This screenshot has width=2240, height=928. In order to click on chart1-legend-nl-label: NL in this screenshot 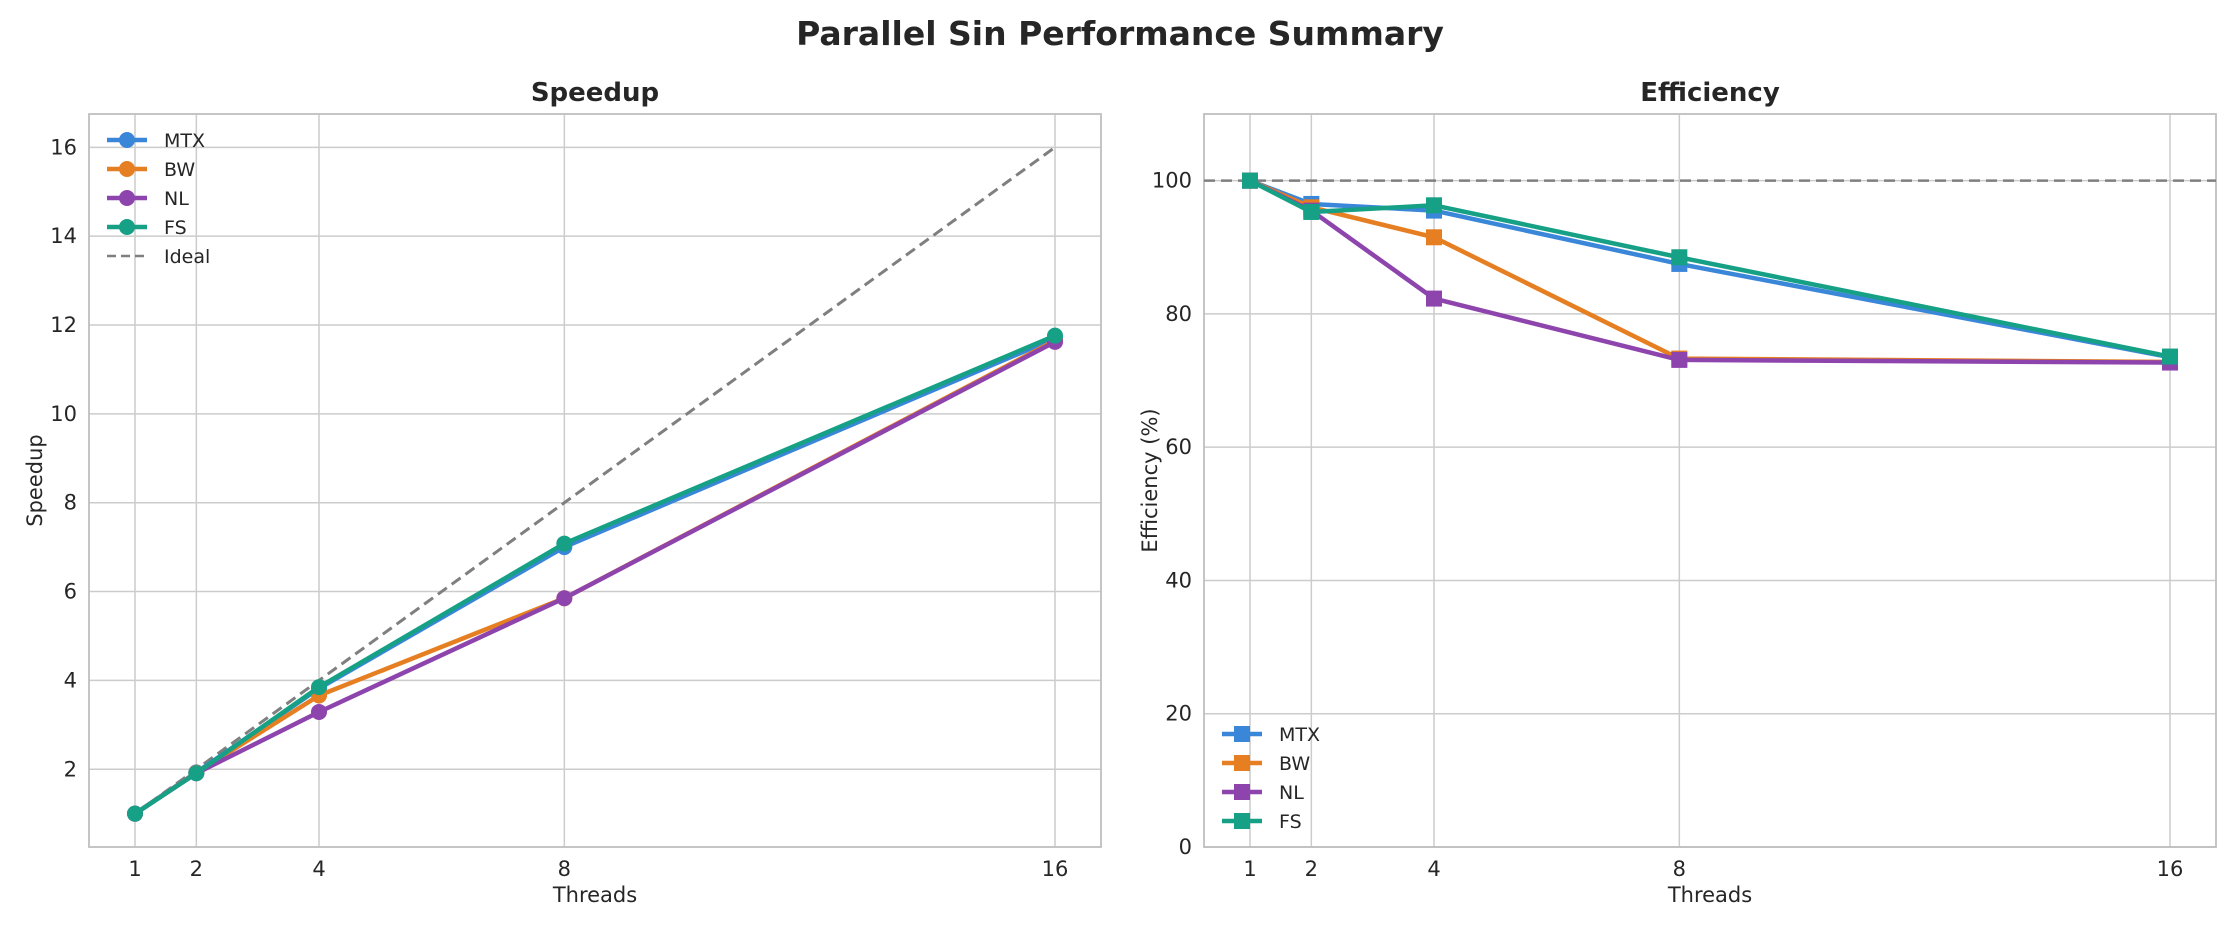, I will do `click(176, 199)`.